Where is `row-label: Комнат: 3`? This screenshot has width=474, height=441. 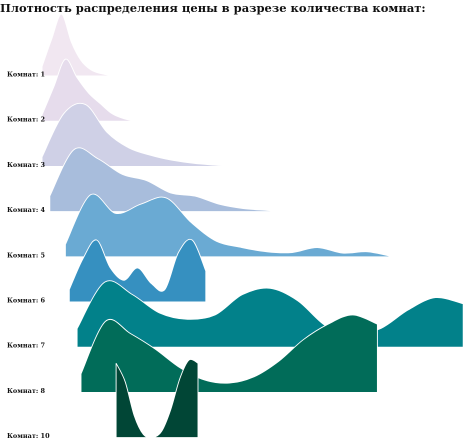
row-label: Комнат: 3 is located at coordinates (26, 165).